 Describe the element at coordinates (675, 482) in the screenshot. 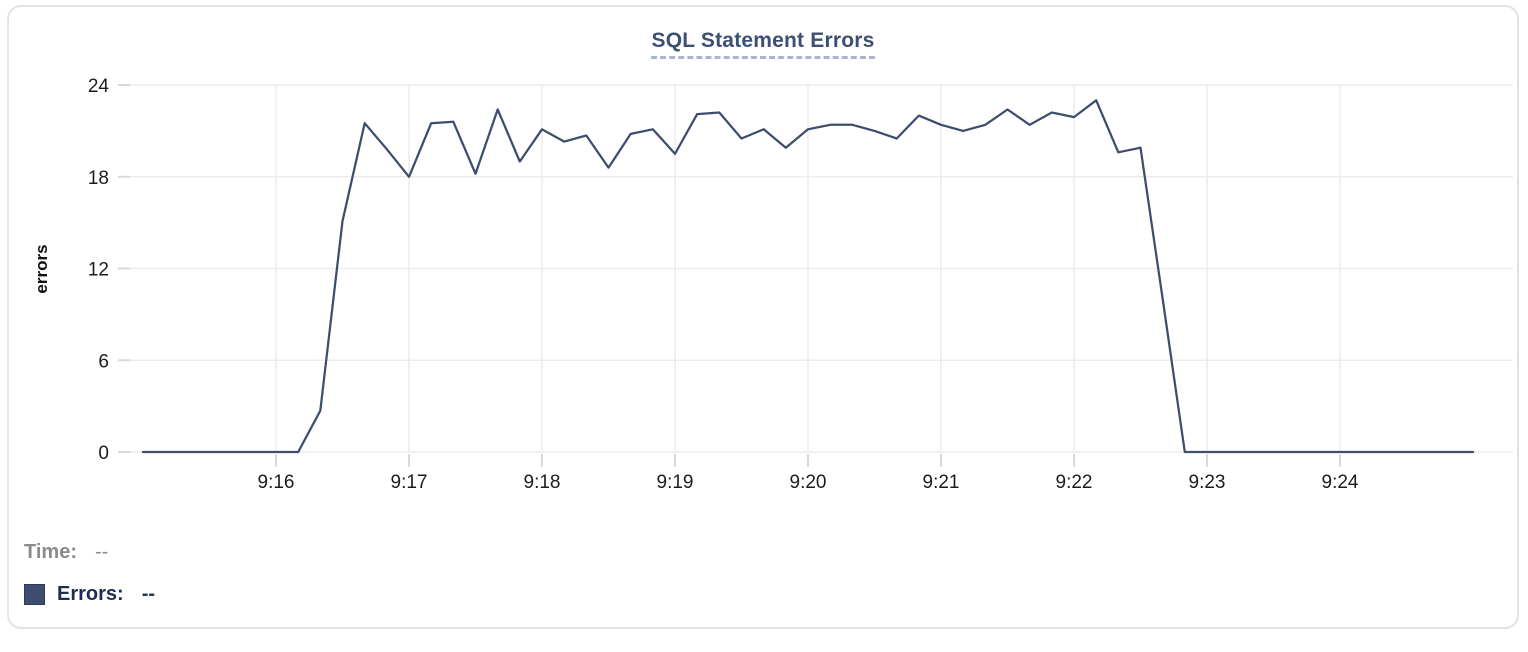

I see `x-tick-label: 9:19` at that location.